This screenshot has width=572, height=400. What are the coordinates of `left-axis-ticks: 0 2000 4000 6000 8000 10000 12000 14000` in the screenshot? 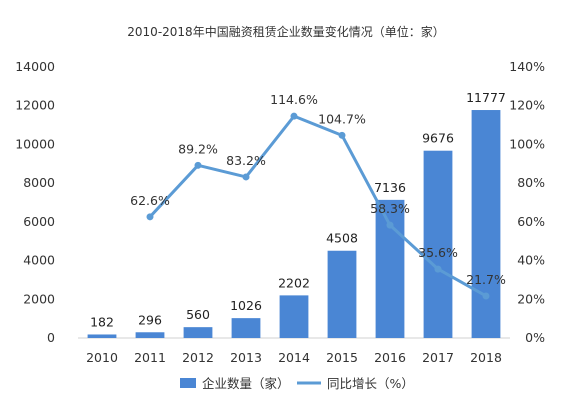 It's located at (35, 202).